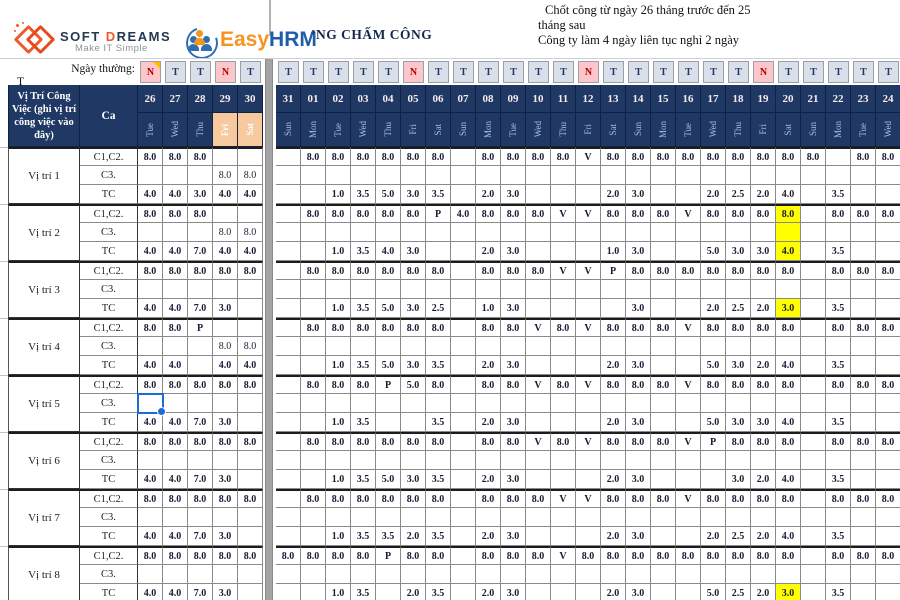 Image resolution: width=900 pixels, height=600 pixels. Describe the element at coordinates (200, 403) in the screenshot. I see `sheet-cell-d28` at that location.